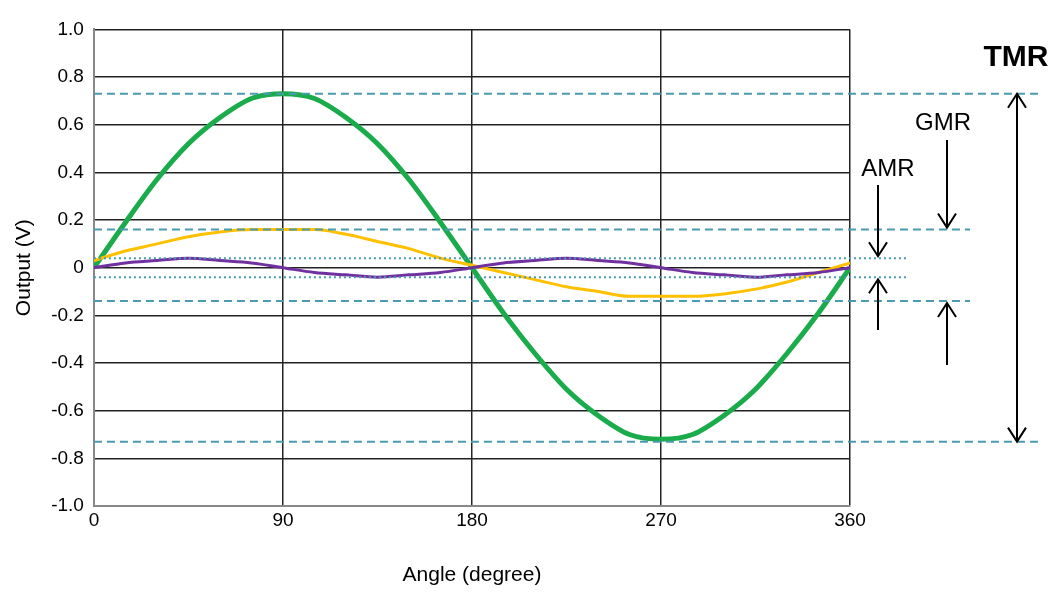 The height and width of the screenshot is (594, 1060). I want to click on y-tick-label: 0.2, so click(70, 219).